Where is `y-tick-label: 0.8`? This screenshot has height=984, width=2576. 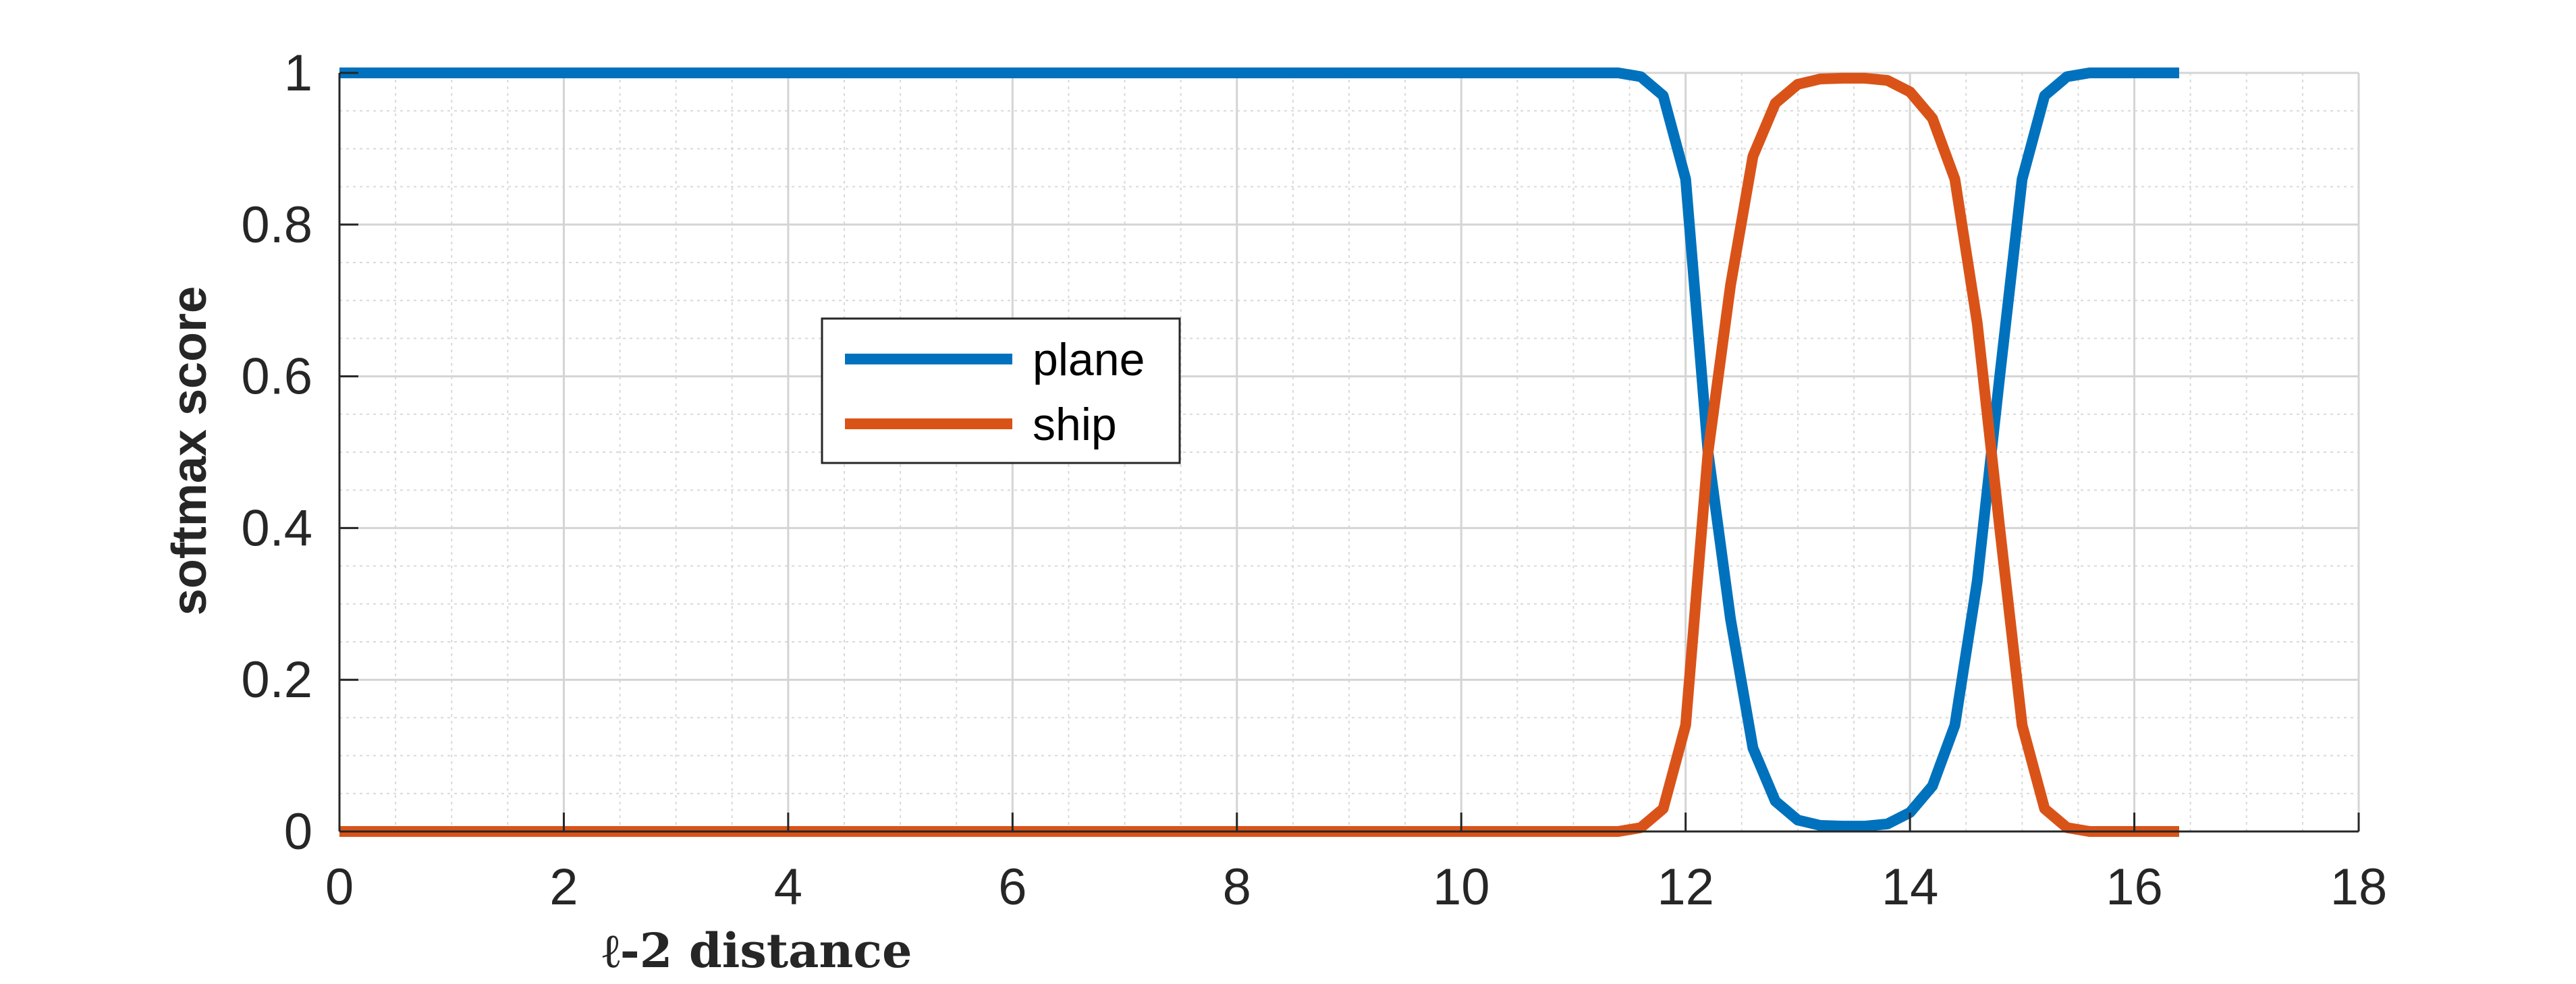 y-tick-label: 0.8 is located at coordinates (276, 225).